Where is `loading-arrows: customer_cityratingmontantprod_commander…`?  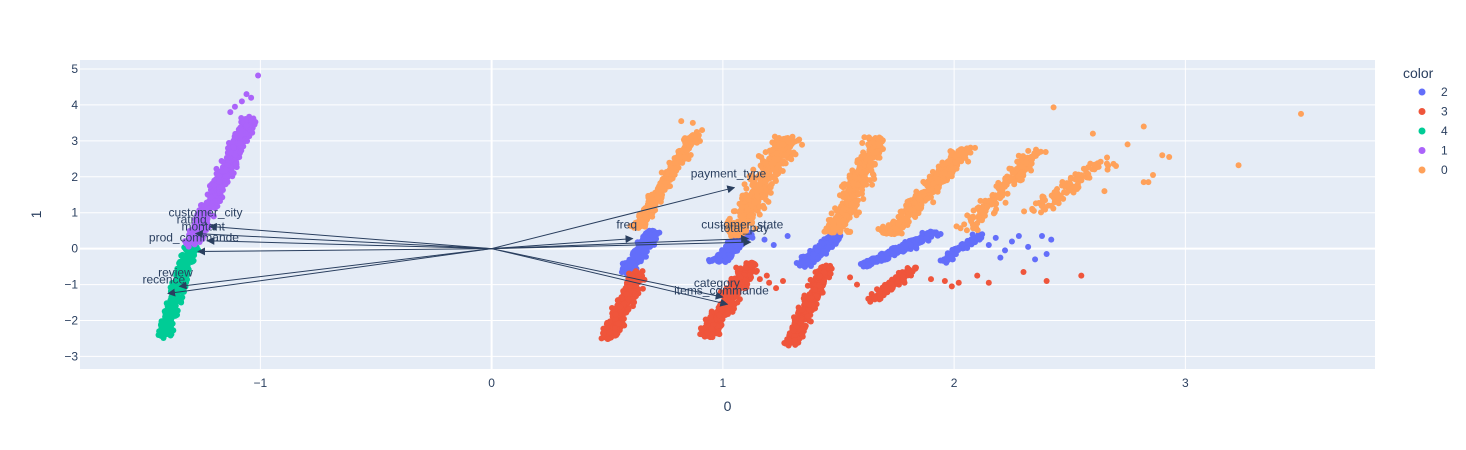 loading-arrows: customer_cityratingmontantprod_commander… is located at coordinates (463, 237).